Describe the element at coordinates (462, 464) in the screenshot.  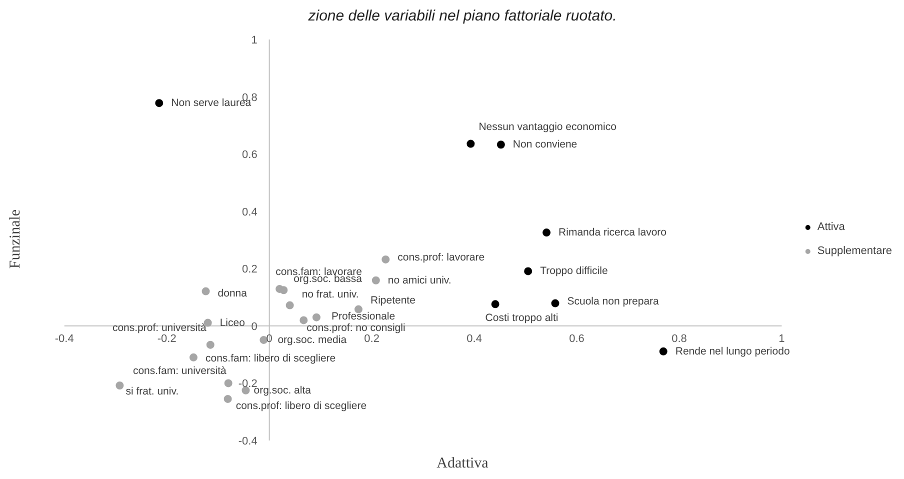
I see `x-axis-title: Adattiva` at that location.